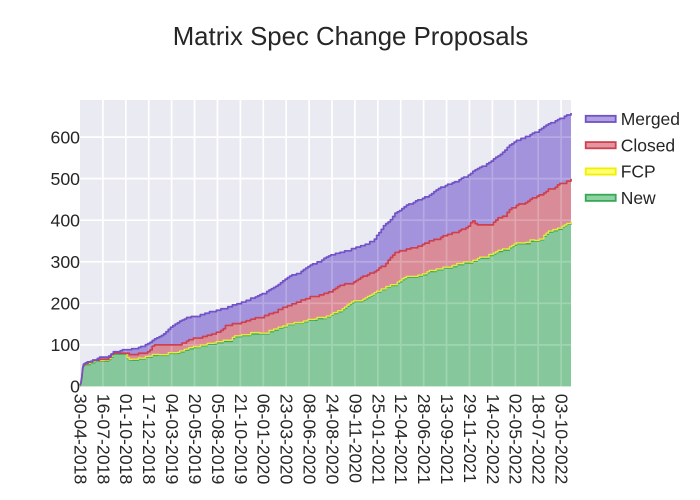 The height and width of the screenshot is (500, 700). What do you see at coordinates (310, 439) in the screenshot?
I see `svg-text: 08-06-2020` at bounding box center [310, 439].